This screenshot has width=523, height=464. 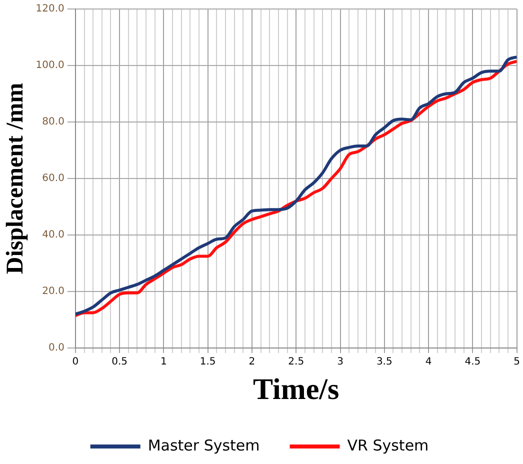 I want to click on legend-label: Master System, so click(x=204, y=445).